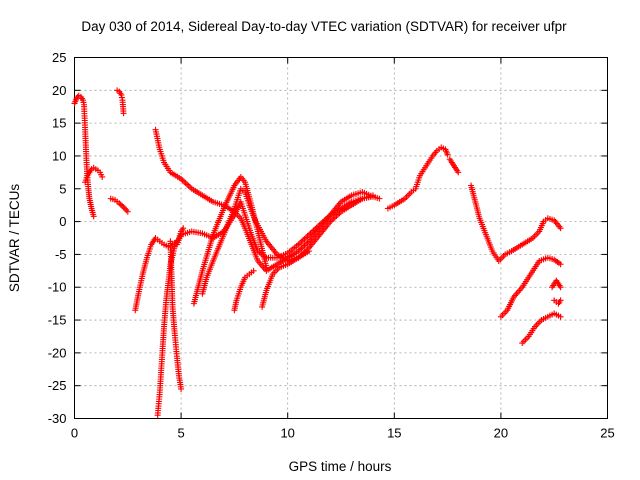 Image resolution: width=640 pixels, height=480 pixels. What do you see at coordinates (59, 123) in the screenshot?
I see `y-tick-label: 15` at bounding box center [59, 123].